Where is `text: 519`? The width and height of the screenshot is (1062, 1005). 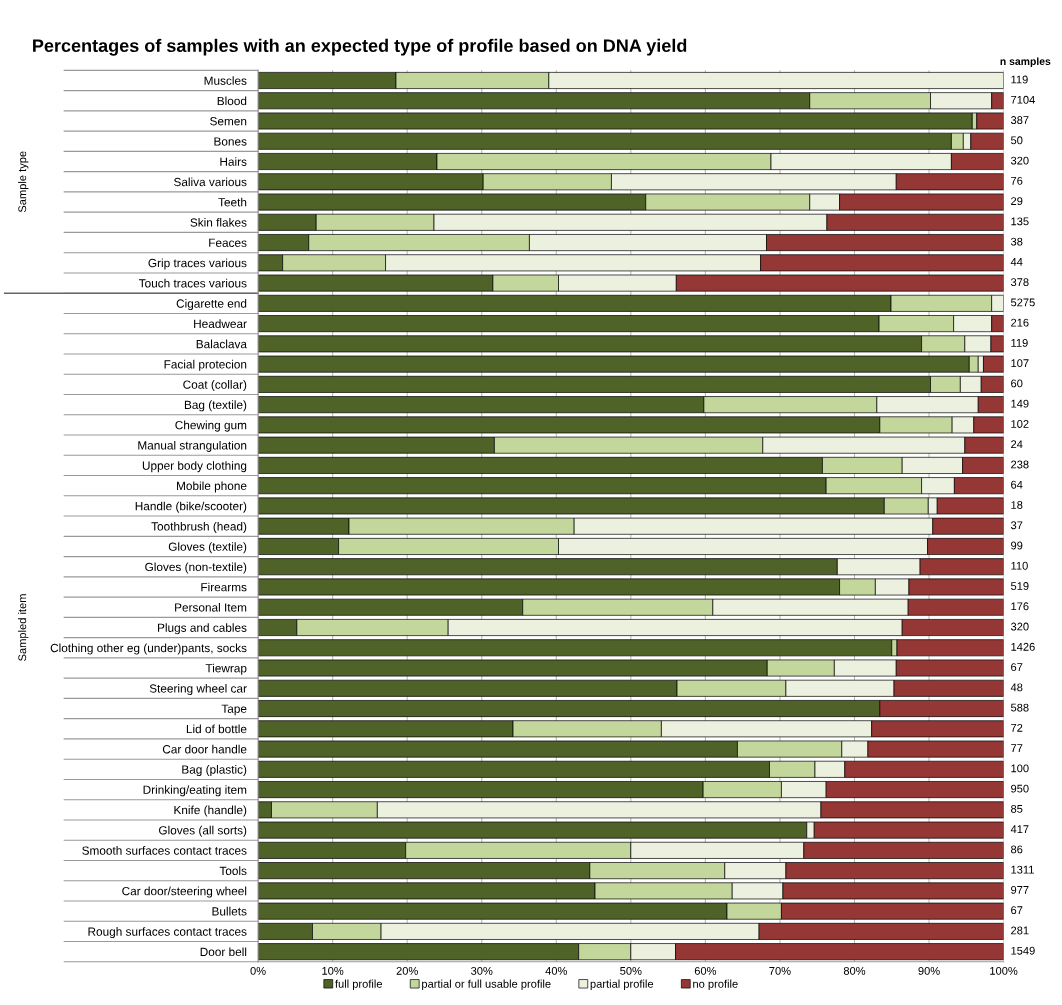 text: 519 is located at coordinates (1019, 586).